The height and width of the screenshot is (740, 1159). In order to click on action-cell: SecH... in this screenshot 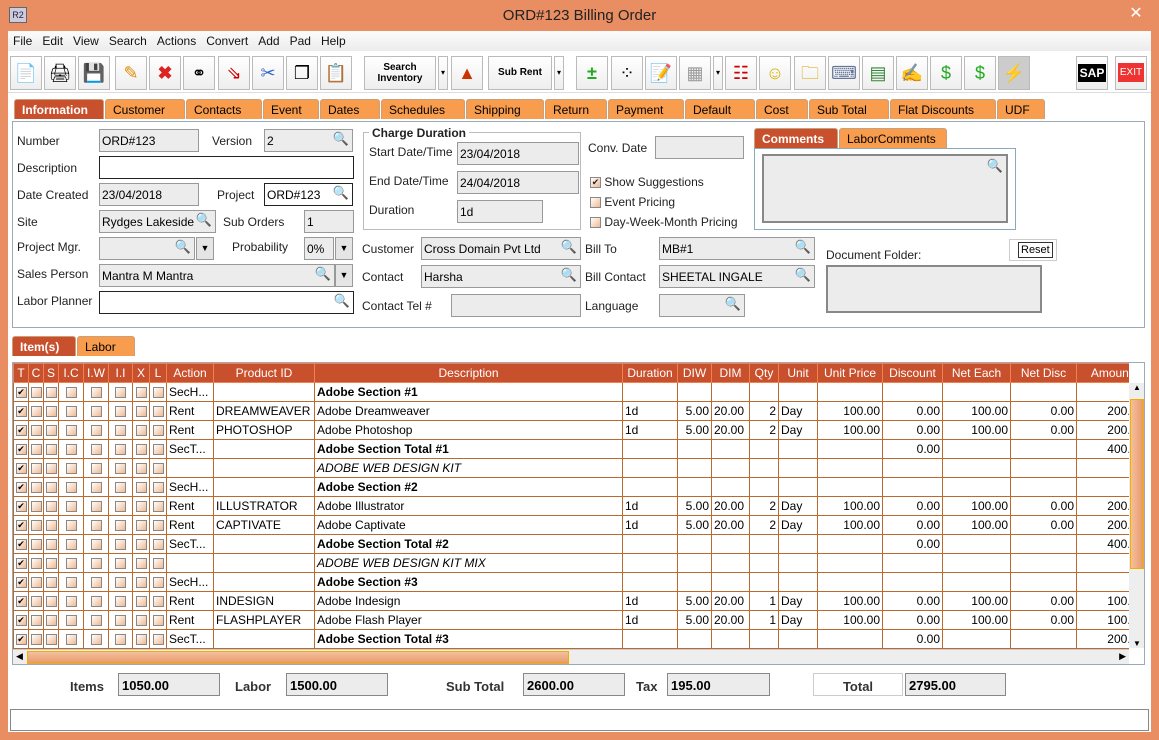, I will do `click(190, 582)`.